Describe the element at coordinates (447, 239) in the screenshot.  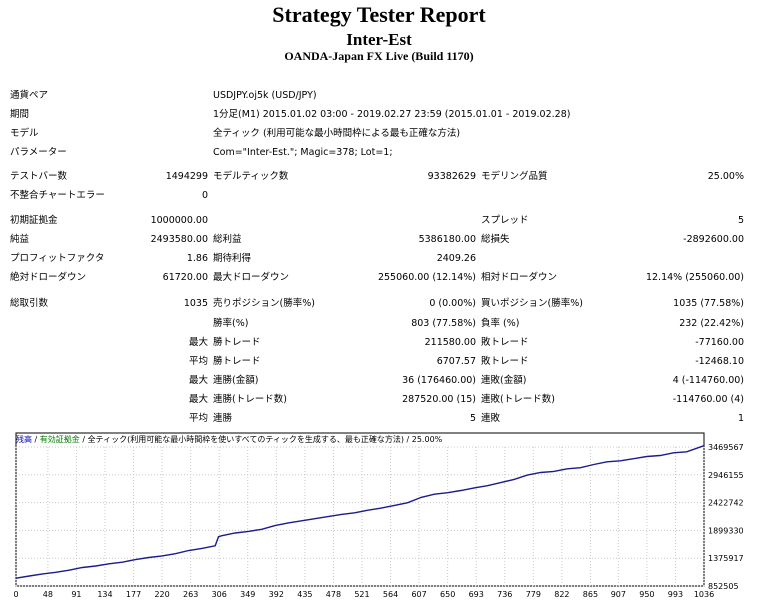
I see `gross-profit-value: 5386180.00` at that location.